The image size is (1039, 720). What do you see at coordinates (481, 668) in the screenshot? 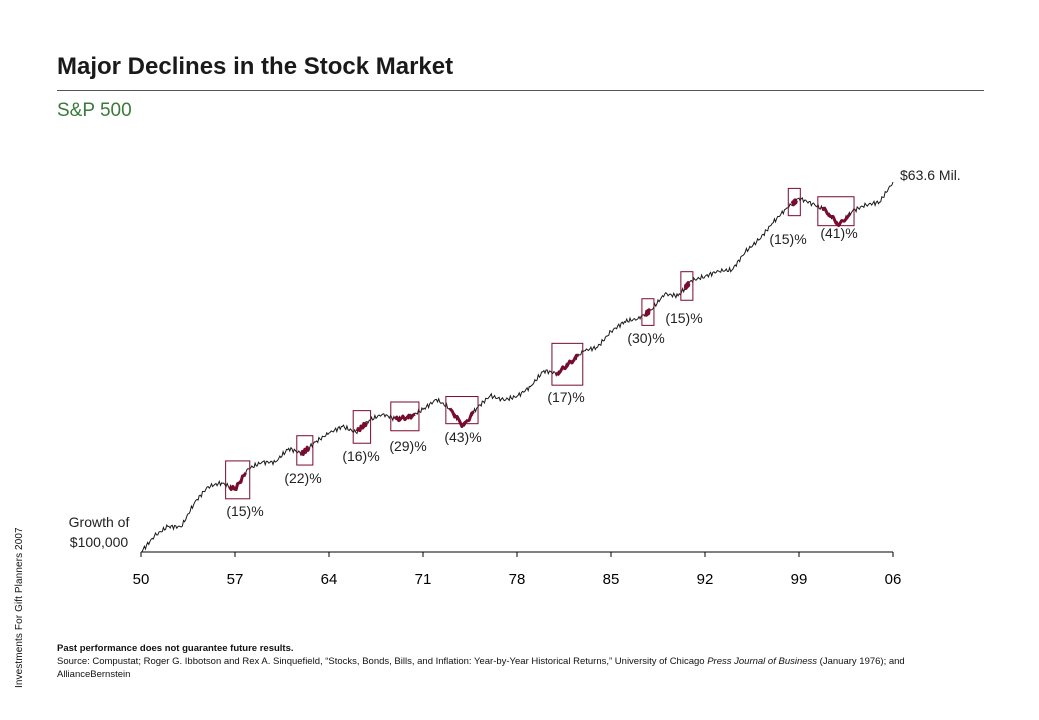
I see `footer-source-text-end: (January 1976); and AllianceBernstein` at bounding box center [481, 668].